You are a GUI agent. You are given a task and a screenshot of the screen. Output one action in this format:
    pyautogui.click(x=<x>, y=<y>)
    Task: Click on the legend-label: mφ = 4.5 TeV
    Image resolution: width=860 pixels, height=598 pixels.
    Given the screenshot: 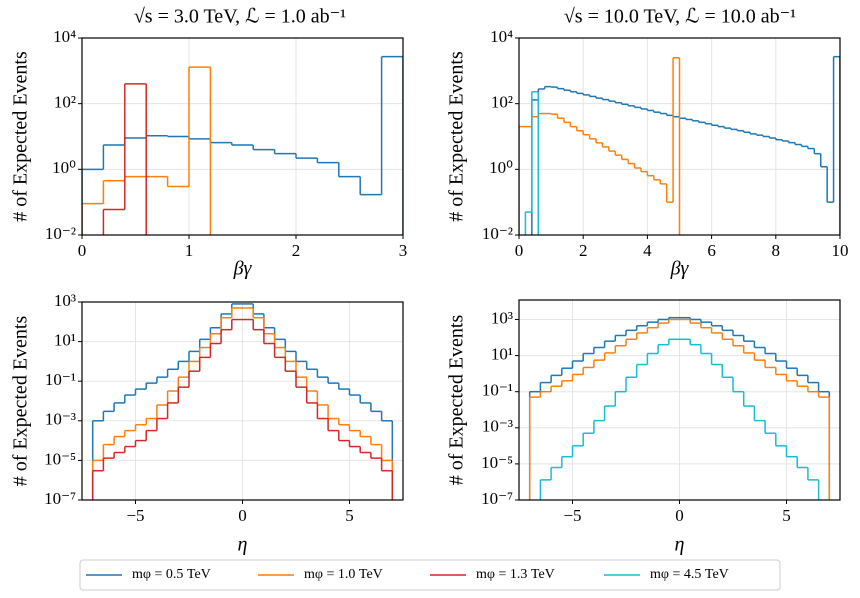 What is the action you would take?
    pyautogui.click(x=689, y=574)
    